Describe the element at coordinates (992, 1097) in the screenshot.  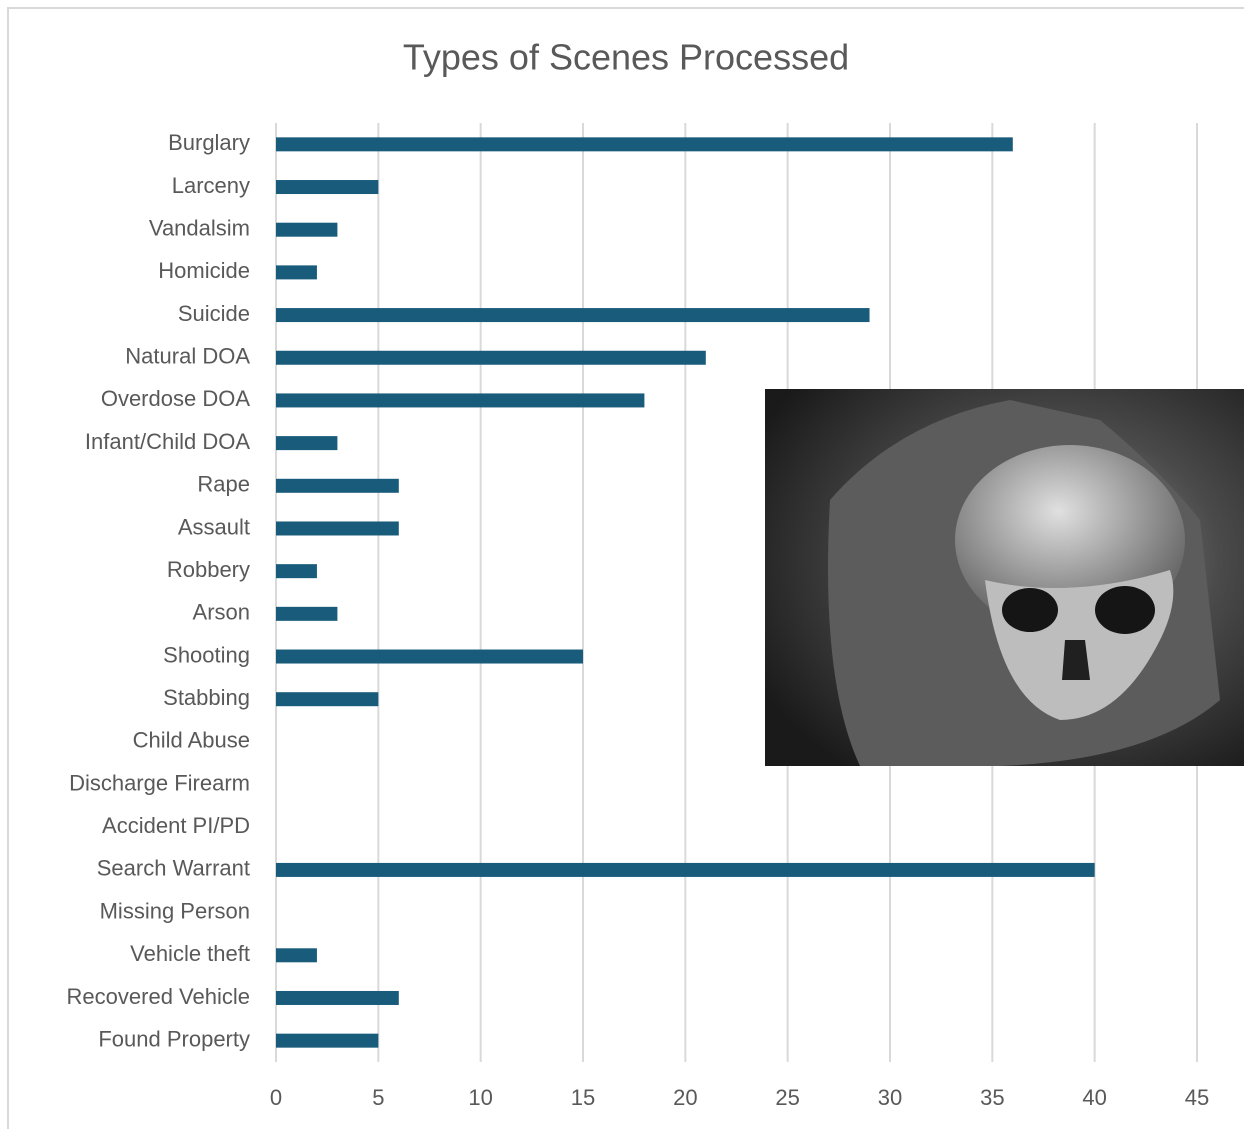
I see `x-tick-label: 35` at that location.